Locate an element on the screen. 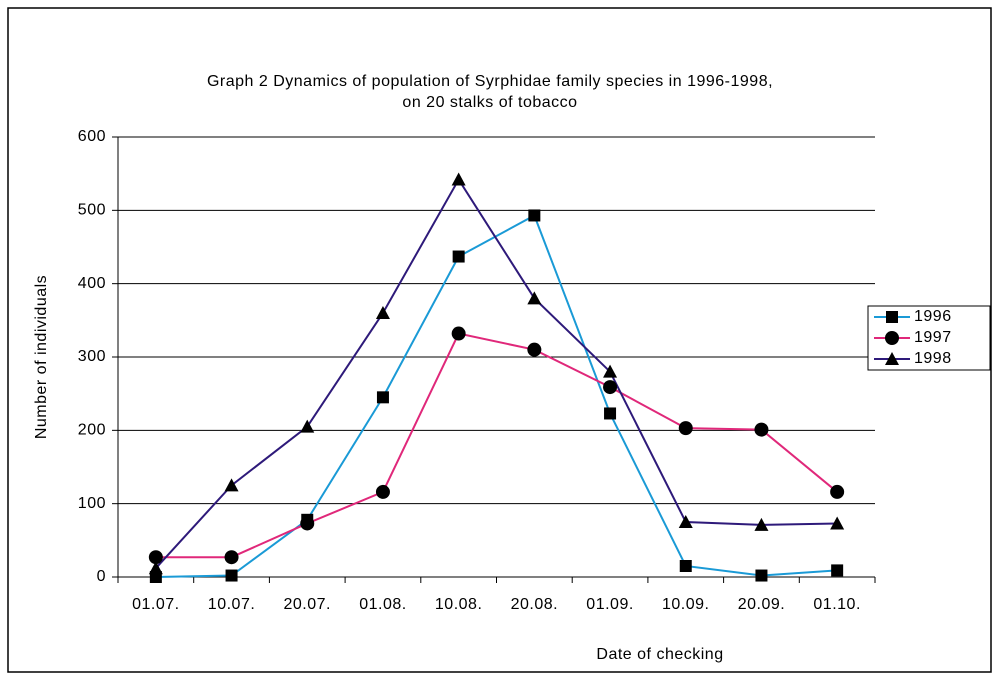 The height and width of the screenshot is (679, 999). chart-title: on 20 stalks of tobacco is located at coordinates (489, 102).